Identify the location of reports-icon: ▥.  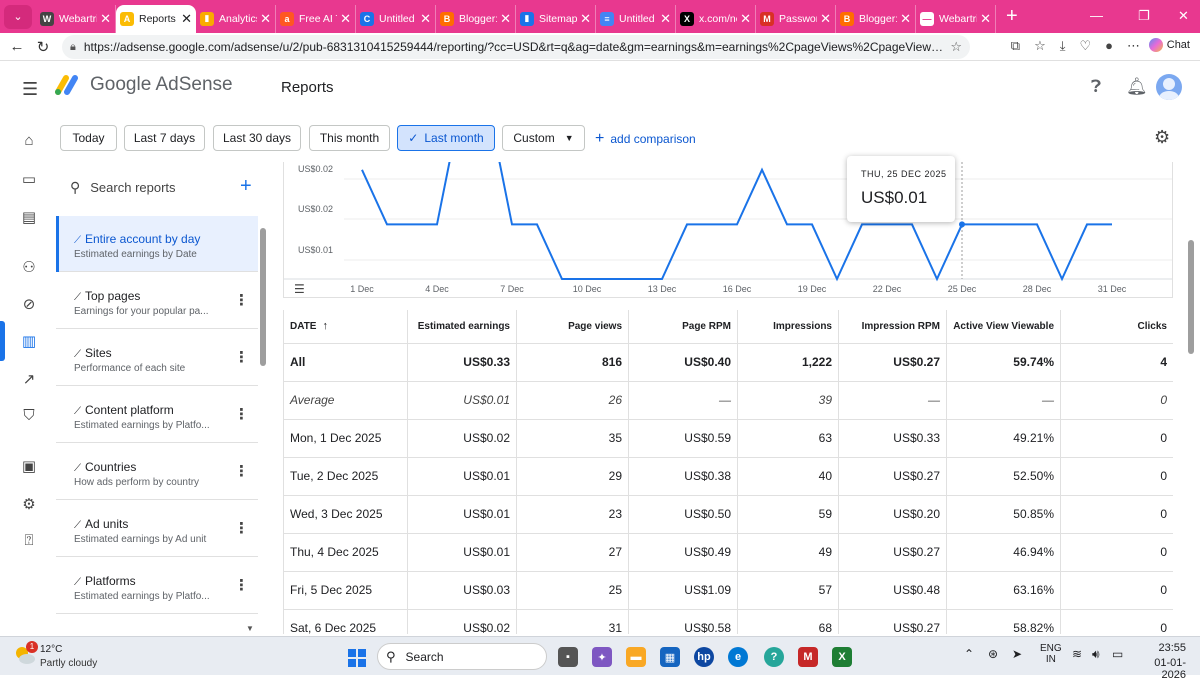
(29, 341).